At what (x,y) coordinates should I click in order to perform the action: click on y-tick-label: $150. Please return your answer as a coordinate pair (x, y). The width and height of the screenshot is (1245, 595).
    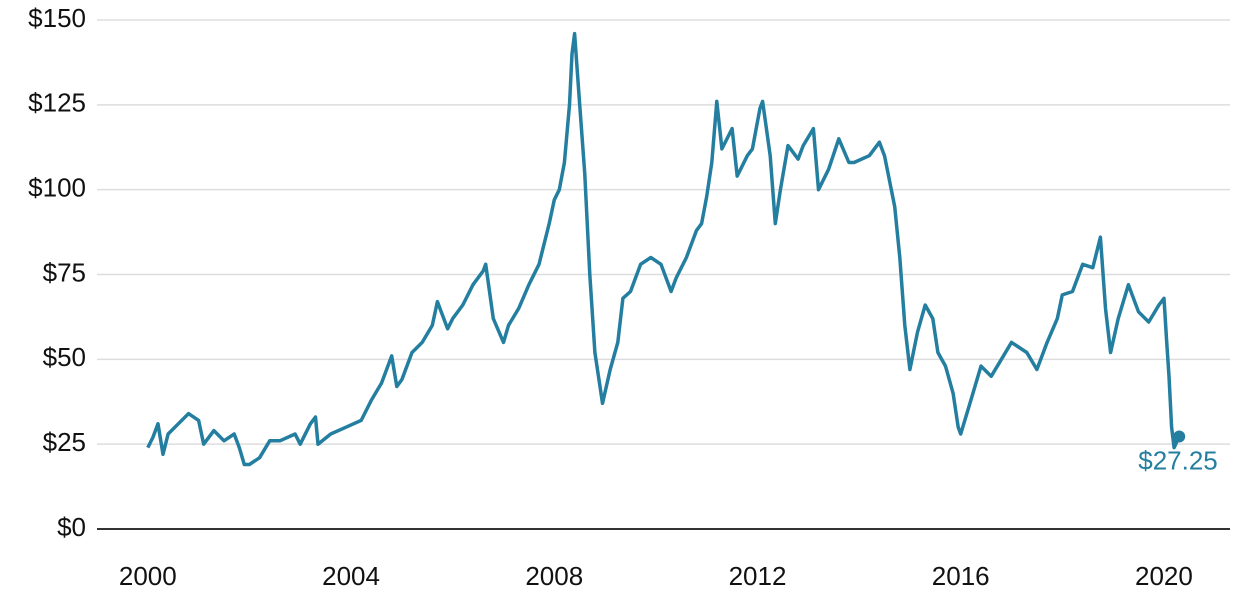
    Looking at the image, I should click on (57, 18).